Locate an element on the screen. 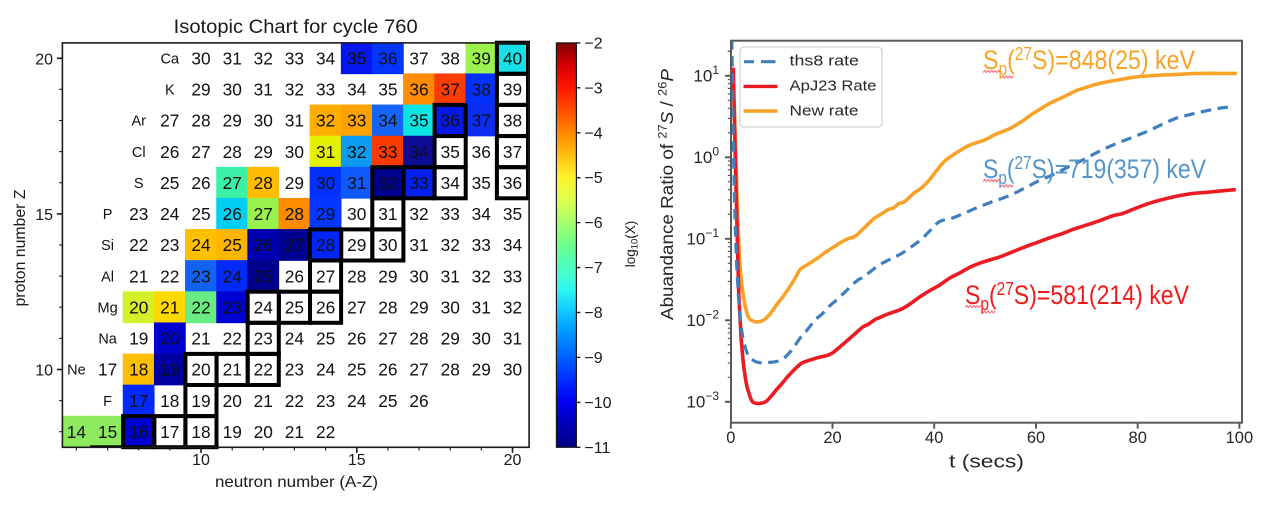  svg-text: −5 is located at coordinates (593, 178).